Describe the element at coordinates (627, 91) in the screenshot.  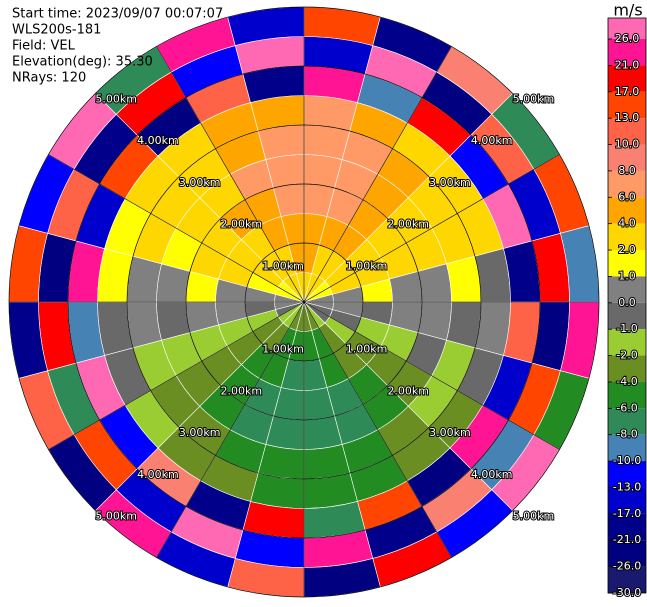
I see `colorbar-tick-label: 17.0` at that location.